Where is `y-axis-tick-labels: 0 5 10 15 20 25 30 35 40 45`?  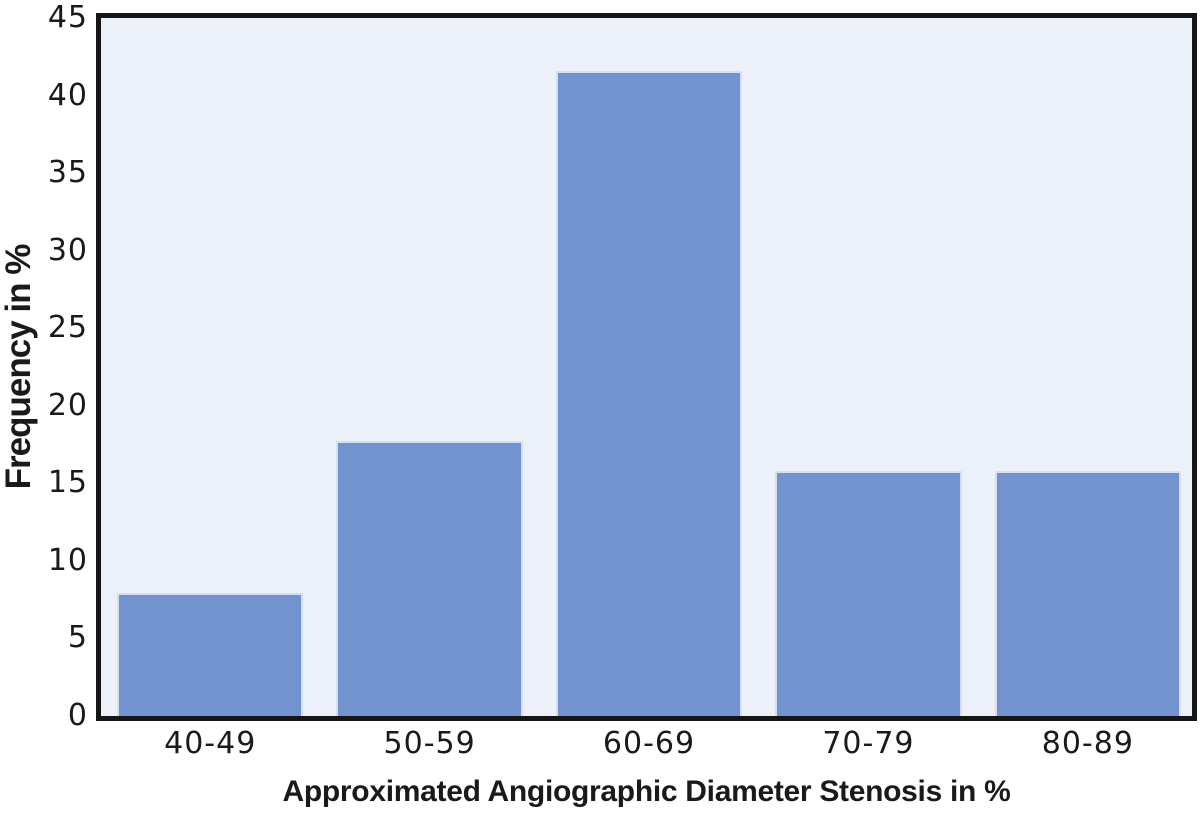 y-axis-tick-labels: 0 5 10 15 20 25 30 35 40 45 is located at coordinates (47, 367).